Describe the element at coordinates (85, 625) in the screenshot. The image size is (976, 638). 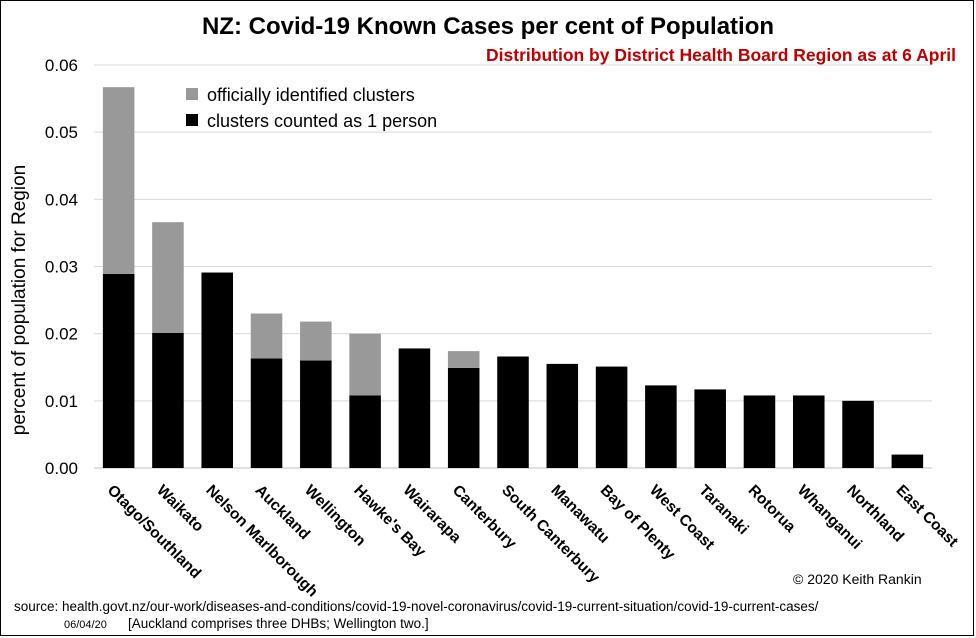
I see `date-line: 06/04/20` at that location.